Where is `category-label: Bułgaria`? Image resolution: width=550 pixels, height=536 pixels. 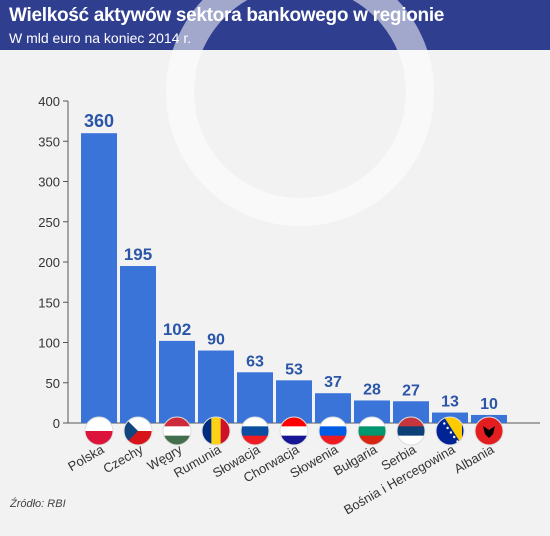
category-label: Bułgaria is located at coordinates (355, 459).